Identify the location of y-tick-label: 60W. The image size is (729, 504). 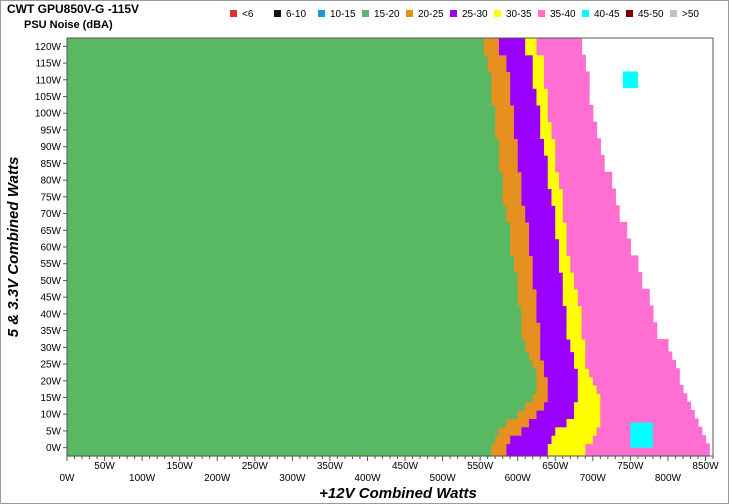
(50, 248).